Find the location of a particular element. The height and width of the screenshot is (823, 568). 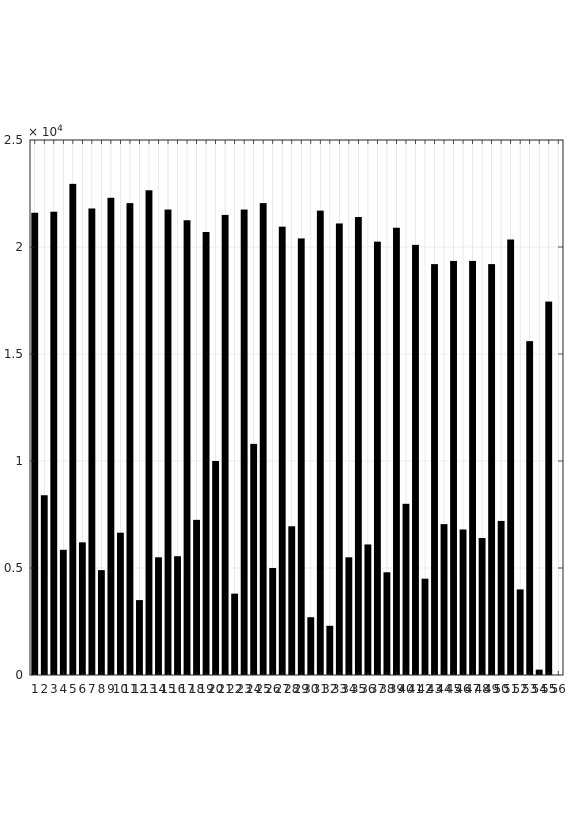

y-tick-label: 1.5 is located at coordinates (13, 354).